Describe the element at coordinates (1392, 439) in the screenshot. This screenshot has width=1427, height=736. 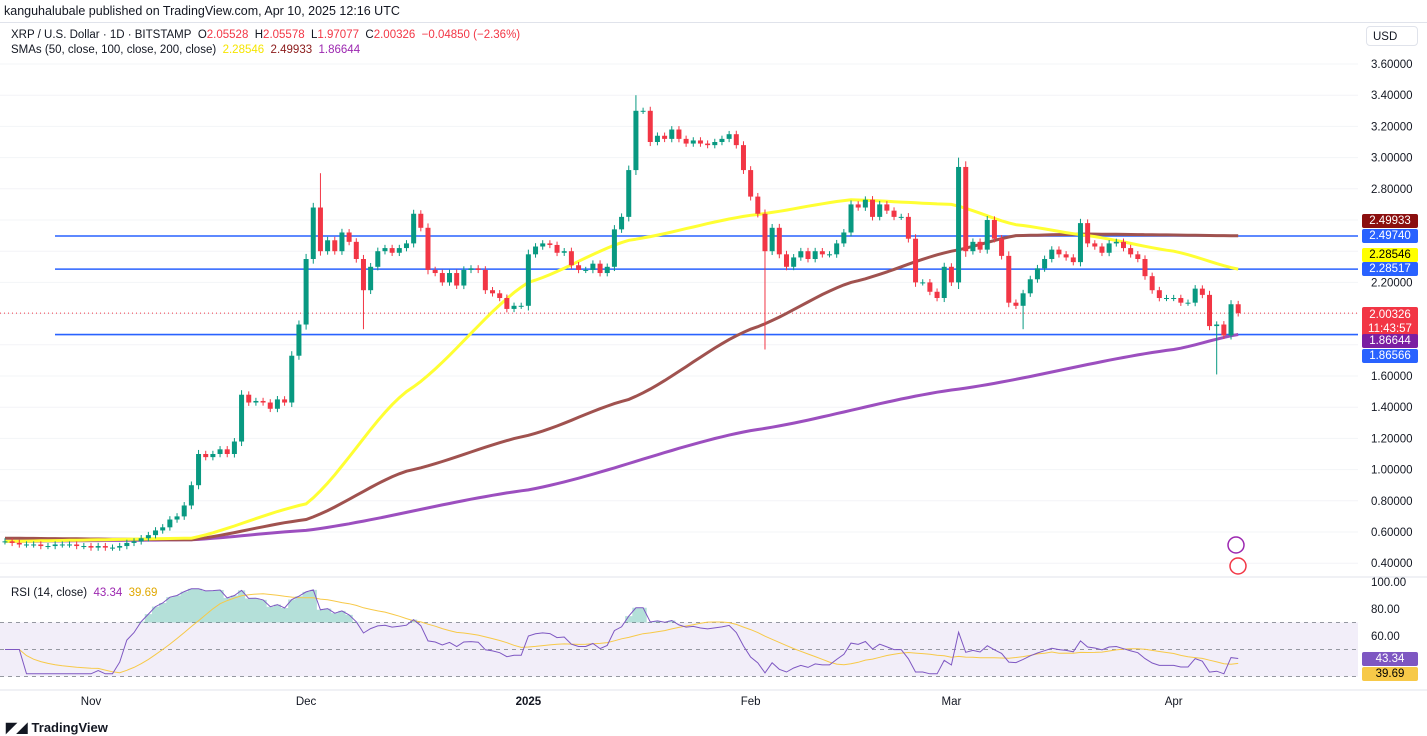
I see `price-tick-label: 1.20000` at that location.